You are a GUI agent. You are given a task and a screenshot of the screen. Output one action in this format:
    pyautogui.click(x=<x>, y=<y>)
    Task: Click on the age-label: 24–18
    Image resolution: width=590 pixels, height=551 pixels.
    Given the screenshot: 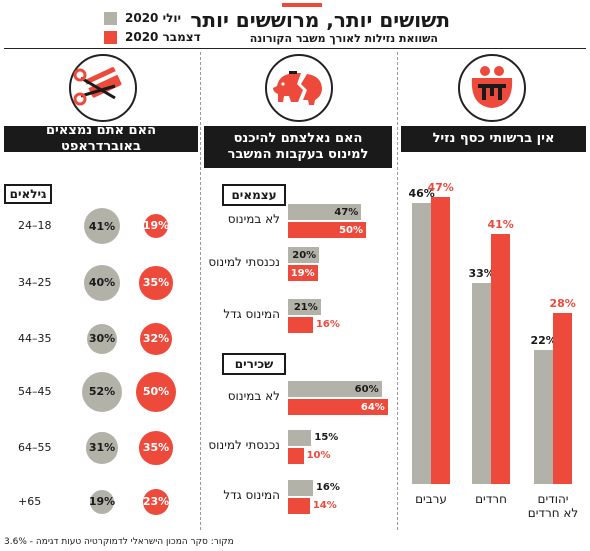 What is the action you would take?
    pyautogui.click(x=35, y=225)
    